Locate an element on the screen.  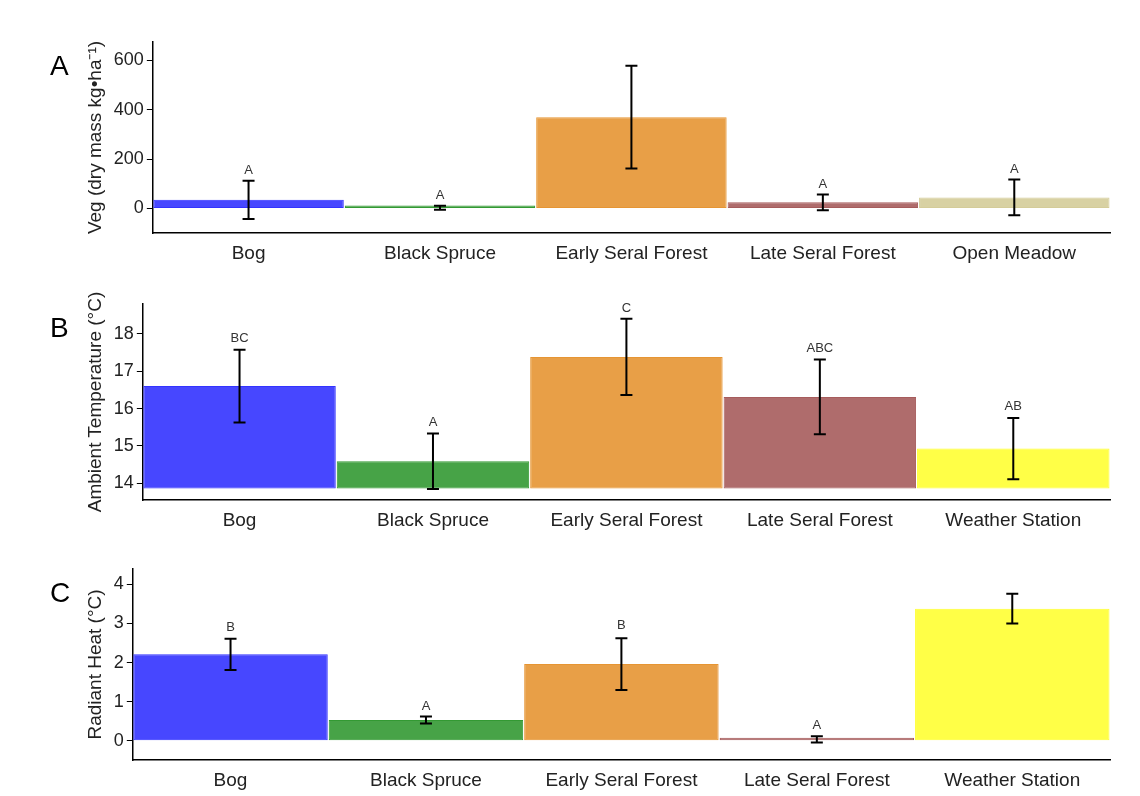
y-axis-title: Radiant Heat (°C) is located at coordinates (94, 664).